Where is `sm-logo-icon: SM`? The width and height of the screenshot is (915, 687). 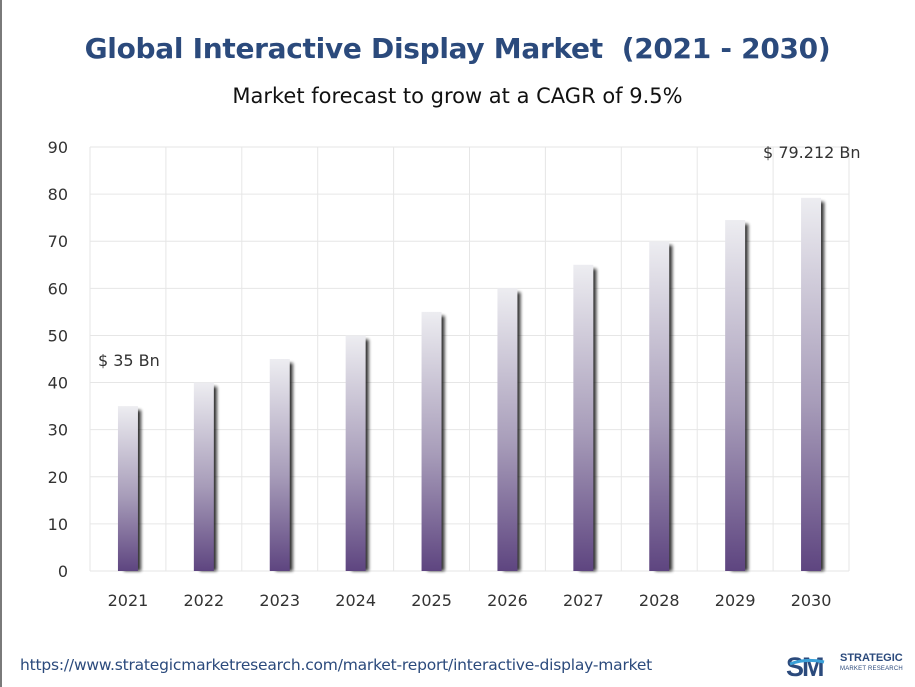
sm-logo-icon: SM is located at coordinates (805, 667).